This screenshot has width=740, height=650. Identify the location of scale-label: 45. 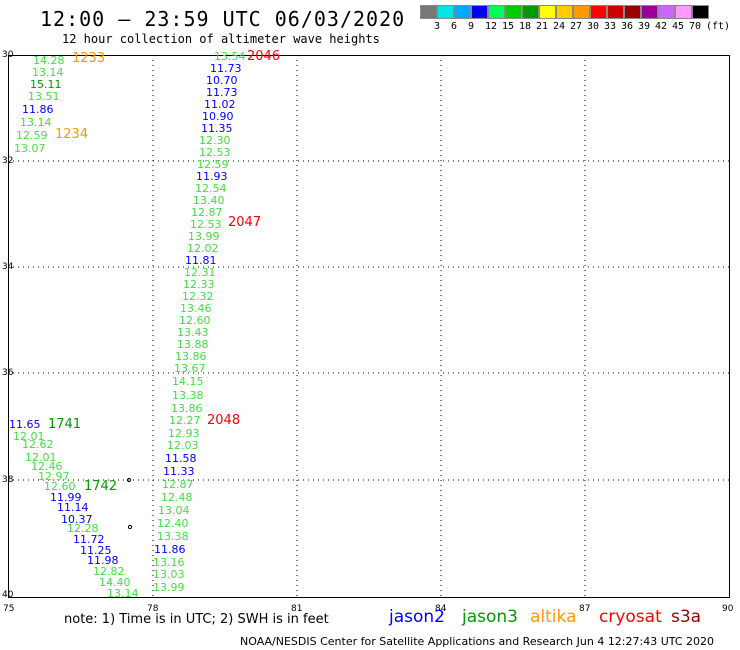
(678, 26).